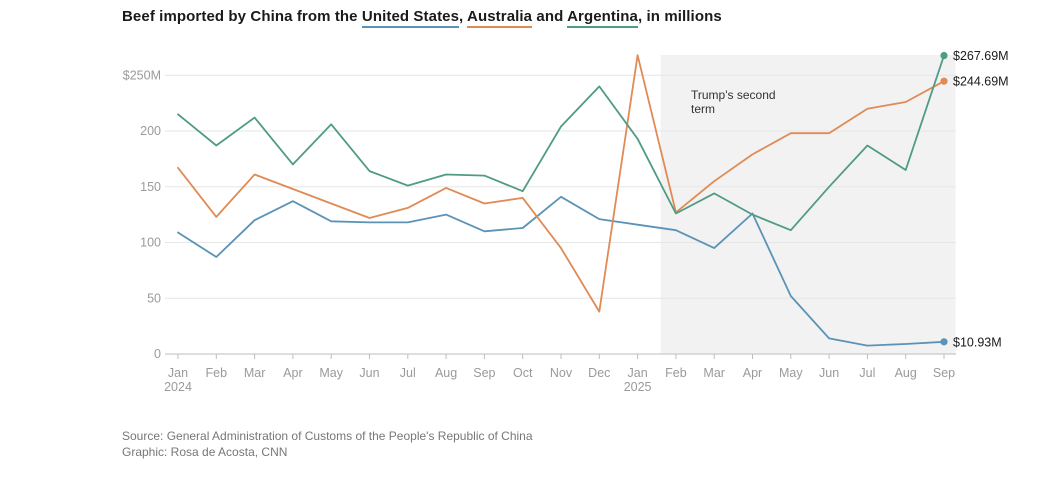 This screenshot has height=485, width=1064. What do you see at coordinates (733, 95) in the screenshot?
I see `annotation-text: Trump's second` at bounding box center [733, 95].